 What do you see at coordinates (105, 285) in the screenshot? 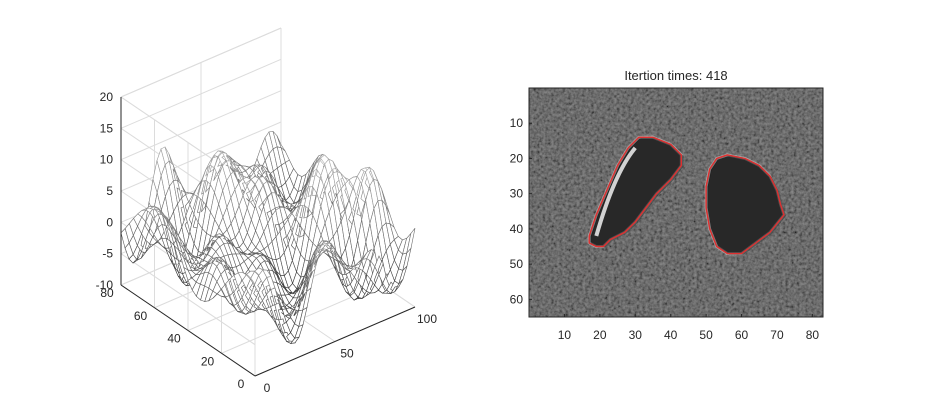
I see `z-tick-label: -10` at bounding box center [105, 285].